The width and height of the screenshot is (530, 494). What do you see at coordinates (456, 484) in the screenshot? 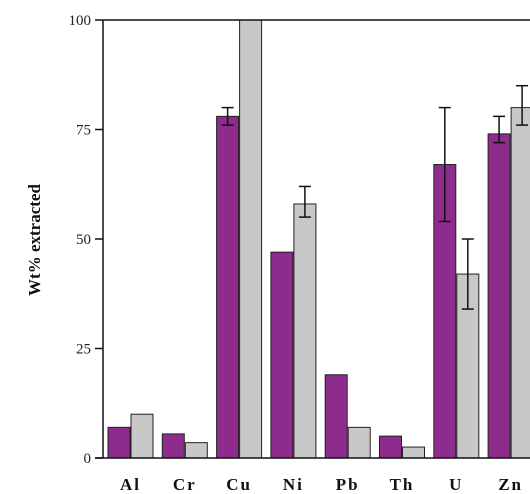
I see `x-tick-label-u: U` at bounding box center [456, 484].